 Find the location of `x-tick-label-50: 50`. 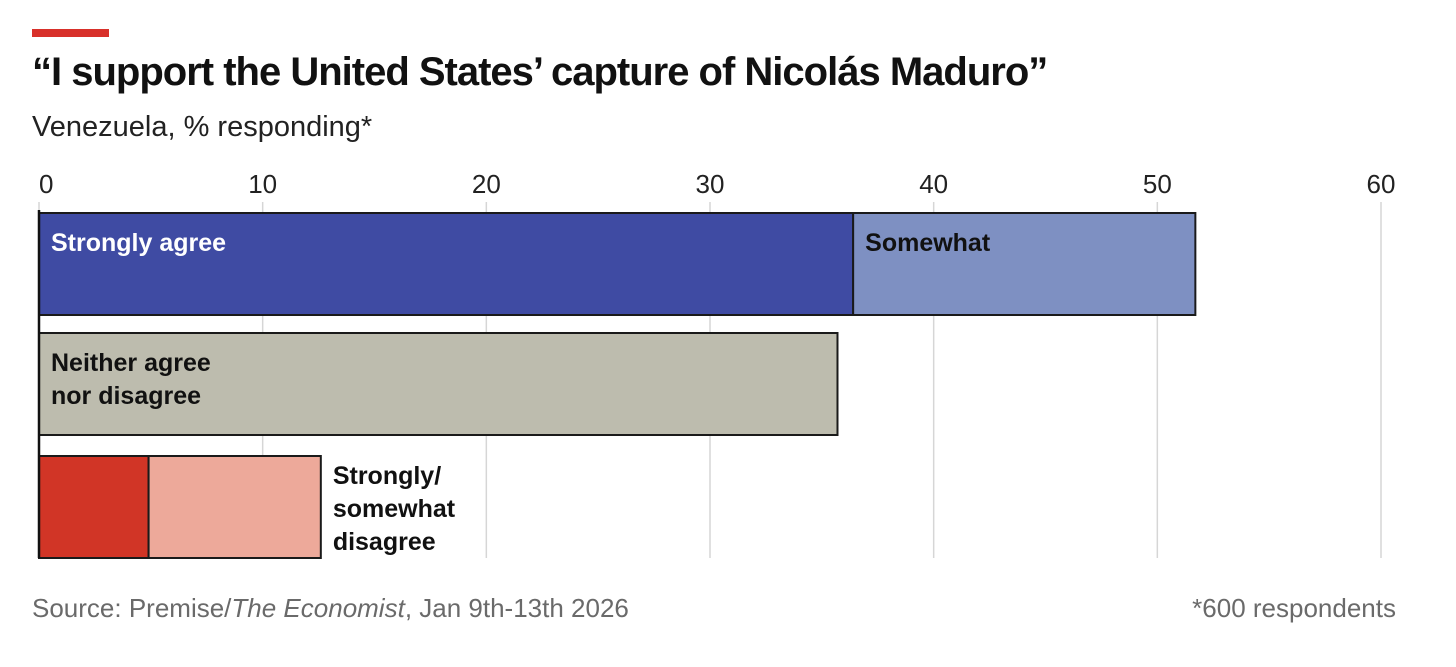

x-tick-label-50: 50 is located at coordinates (1157, 184).